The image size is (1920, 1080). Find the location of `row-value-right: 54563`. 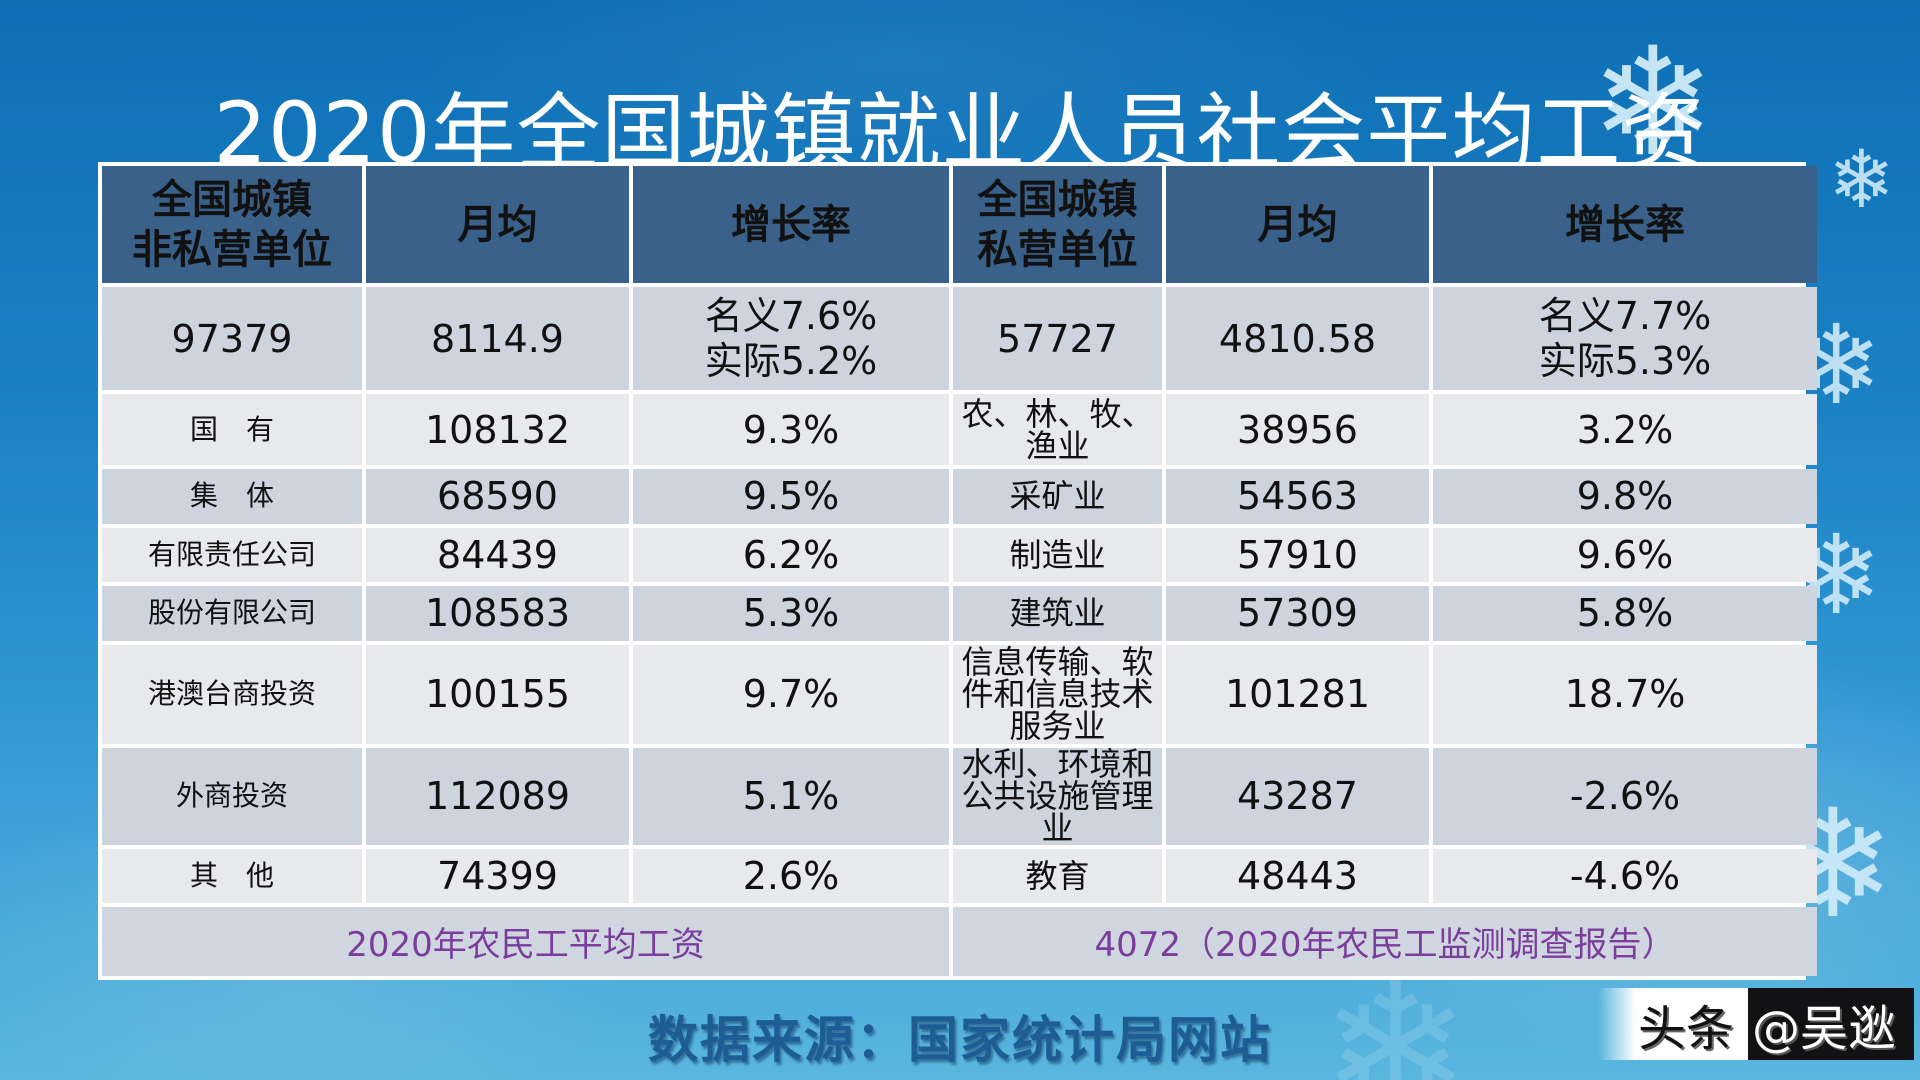

row-value-right: 54563 is located at coordinates (1297, 496).